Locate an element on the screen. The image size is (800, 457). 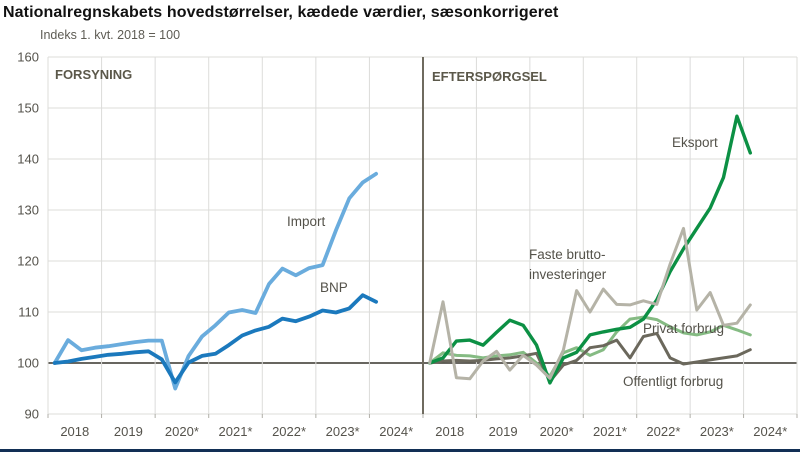
series-line-bnp is located at coordinates (215, 339).